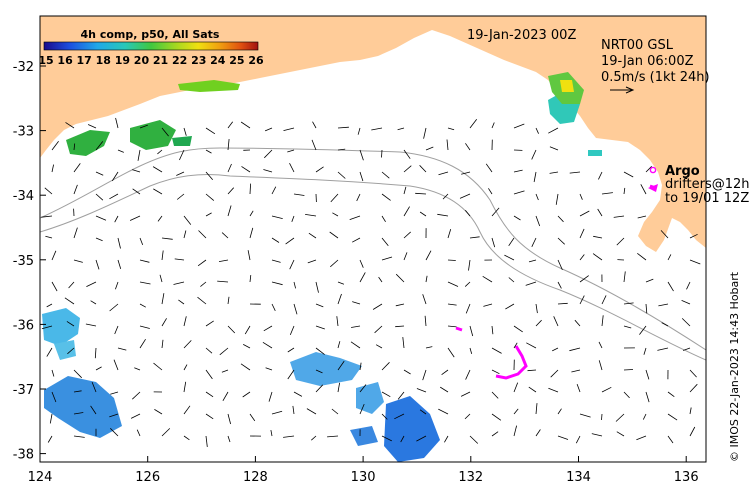 The image size is (750, 496). I want to click on drifter-legend-line1: drifters@12h, so click(707, 184).